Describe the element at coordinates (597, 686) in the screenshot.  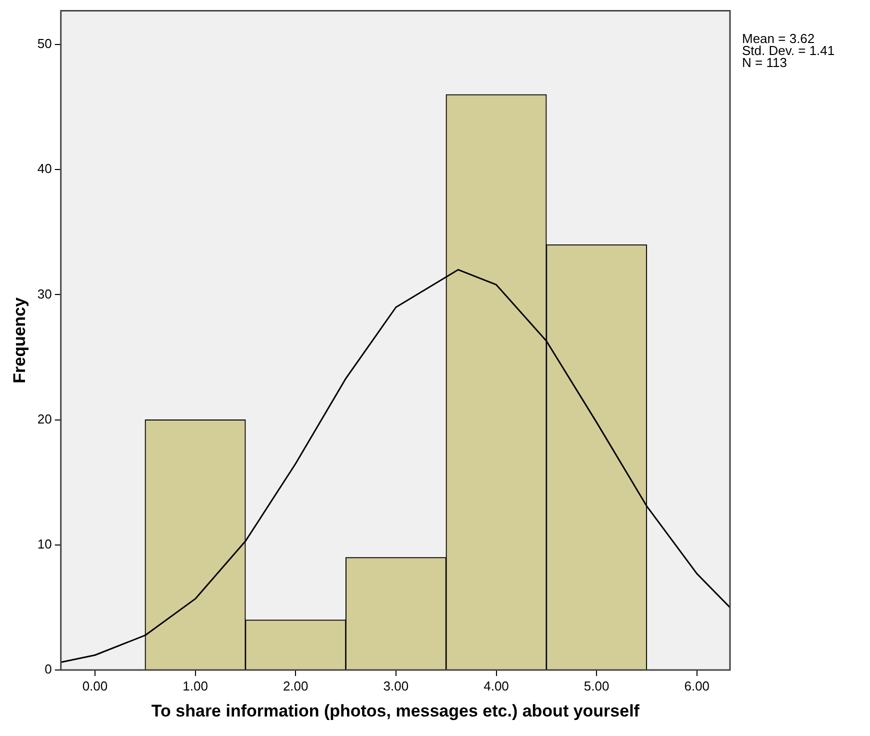
I see `x-tick-label: 5.00` at that location.